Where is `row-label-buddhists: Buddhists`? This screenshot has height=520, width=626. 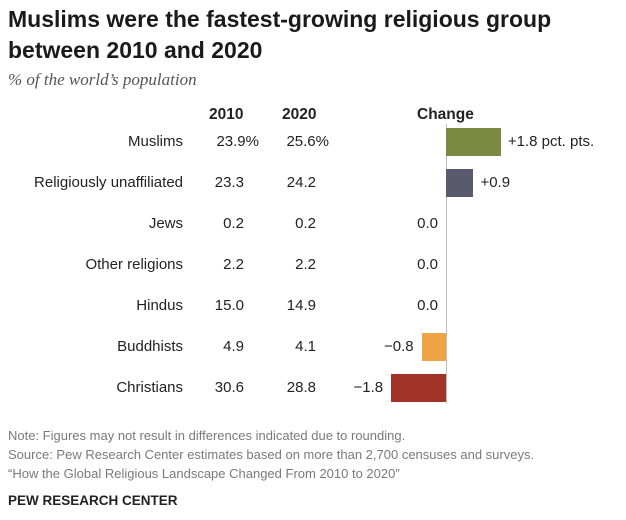 row-label-buddhists: Buddhists is located at coordinates (150, 346).